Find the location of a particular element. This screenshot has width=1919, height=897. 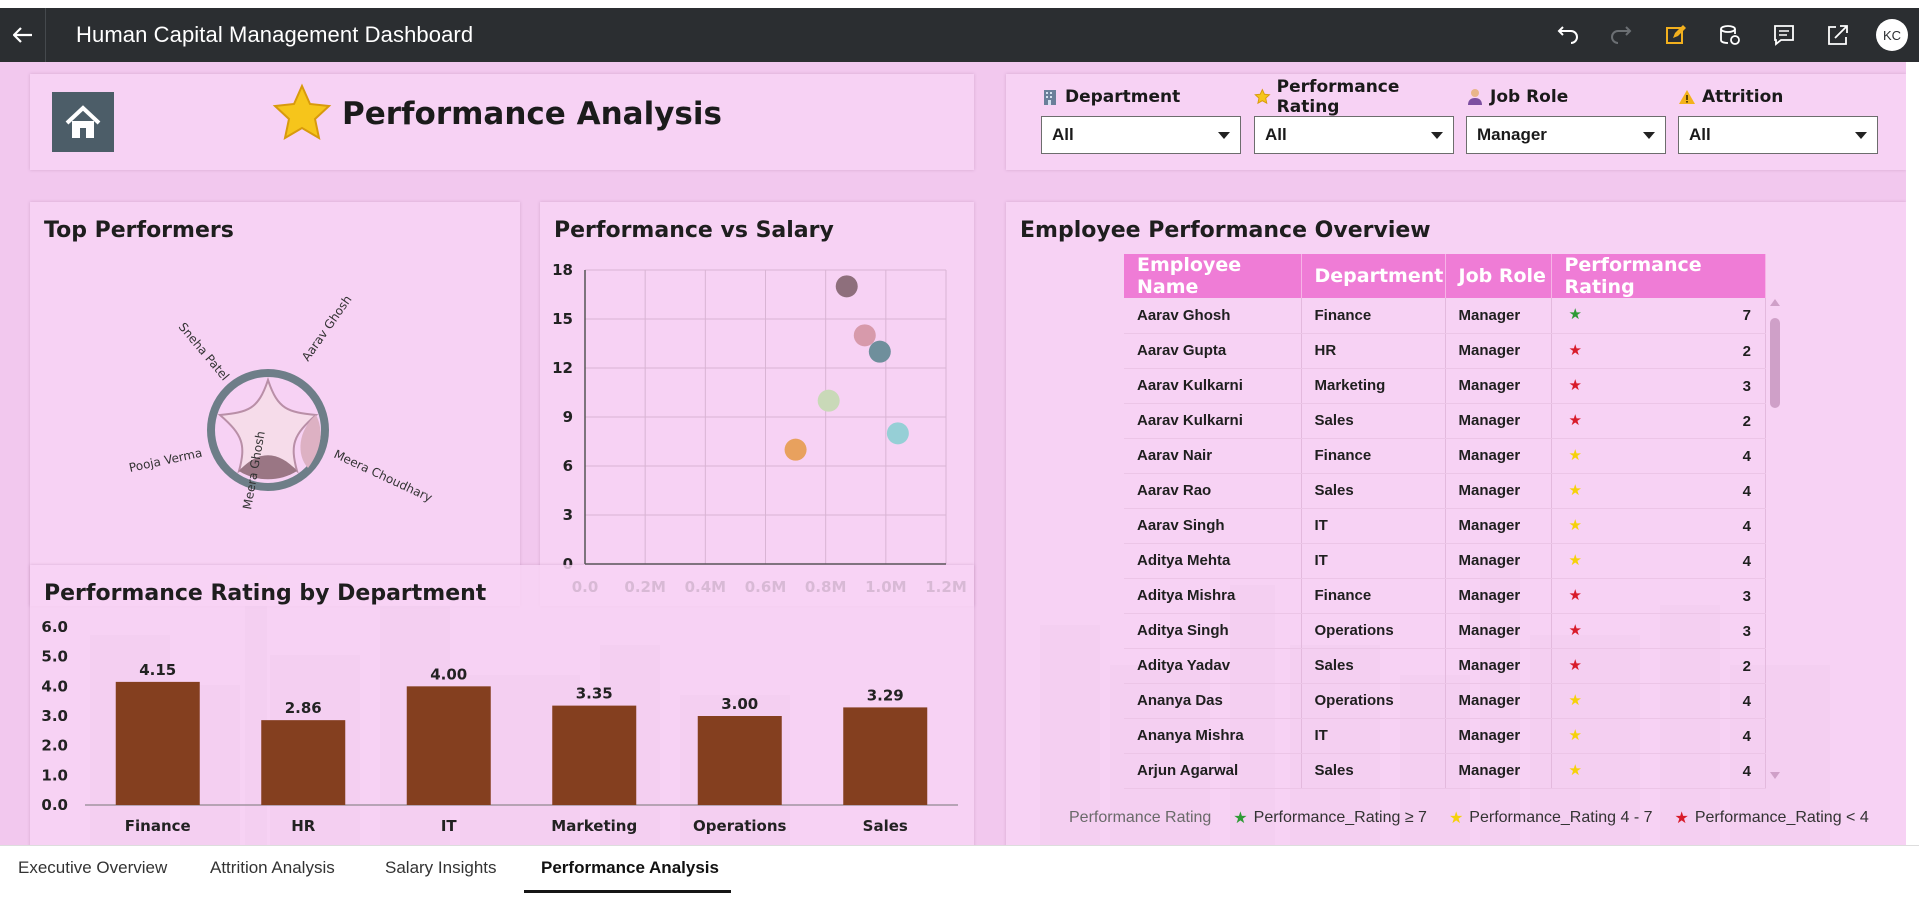

cell-performance-rating: ★ 4 is located at coordinates (1658, 491).